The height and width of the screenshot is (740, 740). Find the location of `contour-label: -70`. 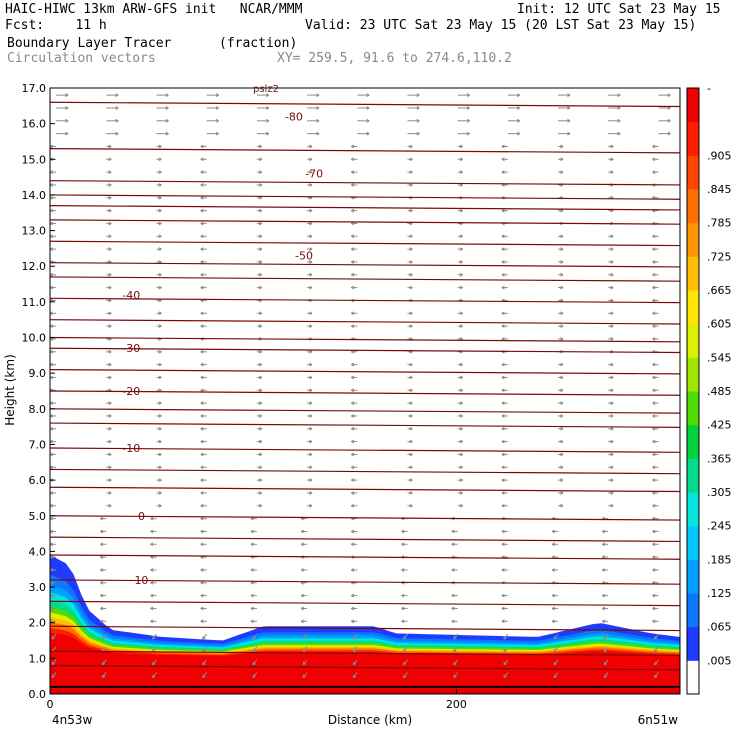

contour-label: -70 is located at coordinates (314, 174).